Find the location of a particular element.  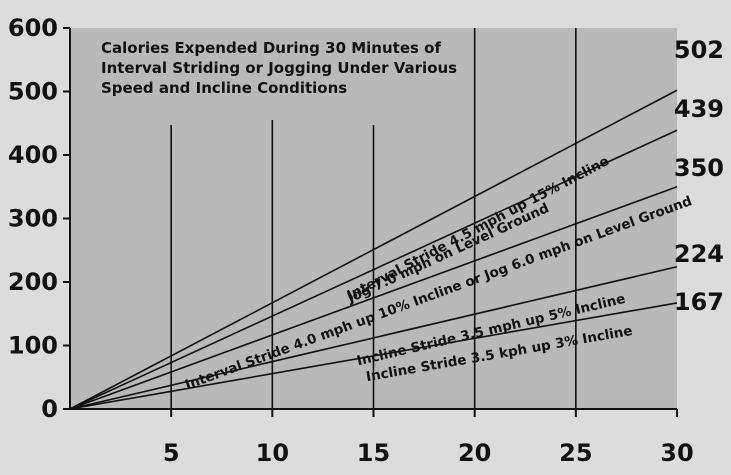

x-tick-label-25: 25 is located at coordinates (575, 453).